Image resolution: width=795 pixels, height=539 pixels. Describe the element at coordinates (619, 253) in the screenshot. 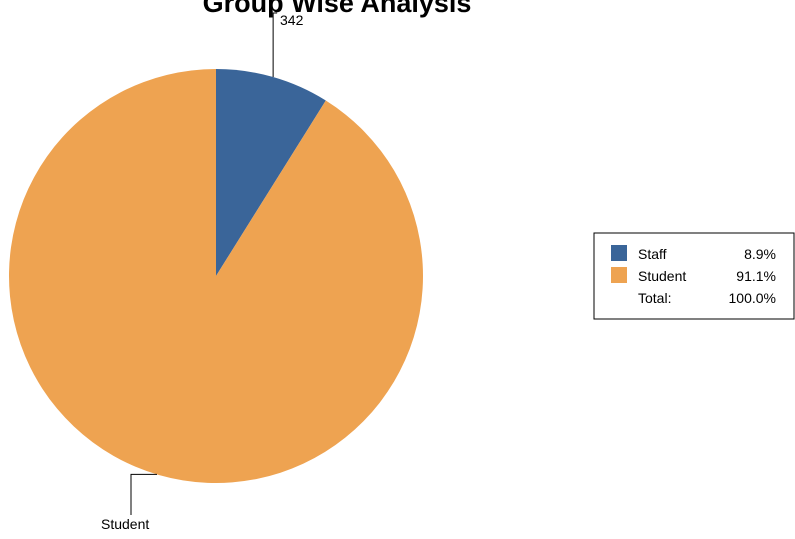

I see `legend-swatch-staff` at that location.